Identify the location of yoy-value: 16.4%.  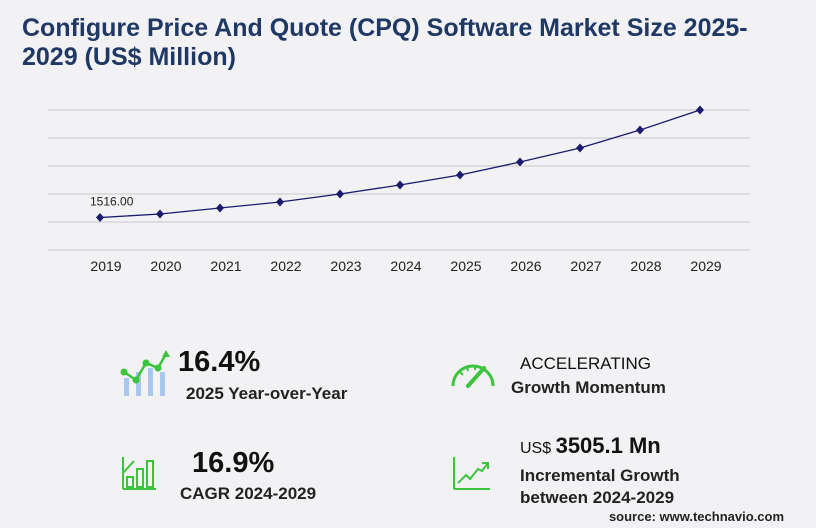
(219, 362).